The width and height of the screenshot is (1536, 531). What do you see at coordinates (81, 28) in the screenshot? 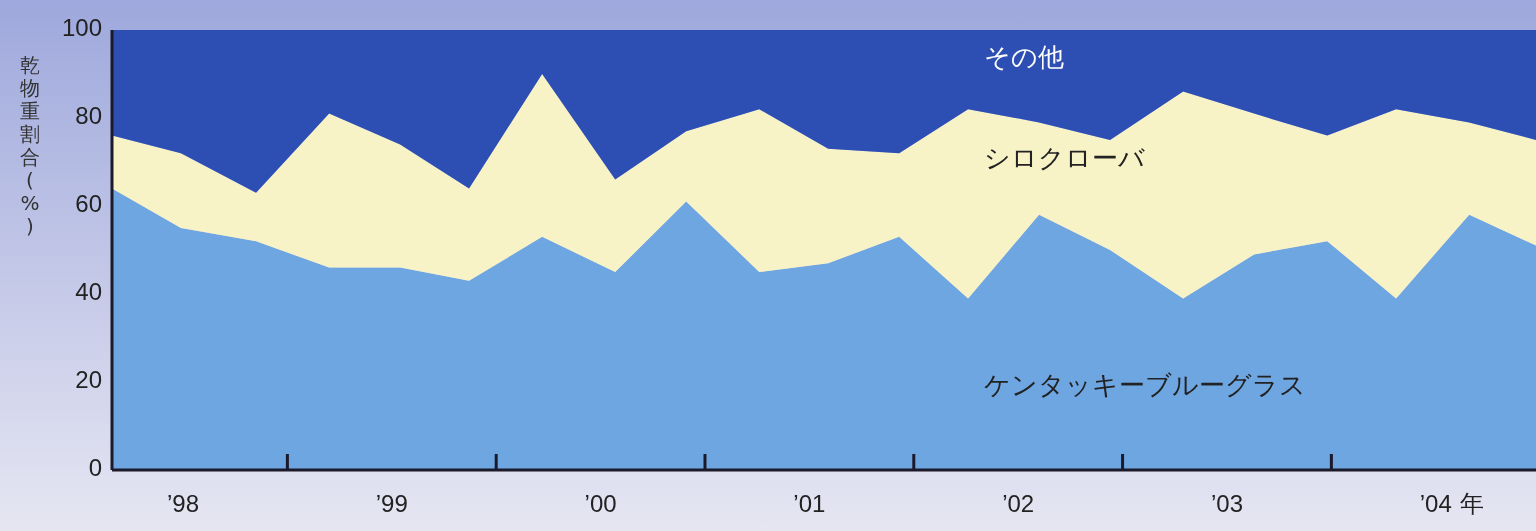
I see `y-tick-label: 100` at bounding box center [81, 28].